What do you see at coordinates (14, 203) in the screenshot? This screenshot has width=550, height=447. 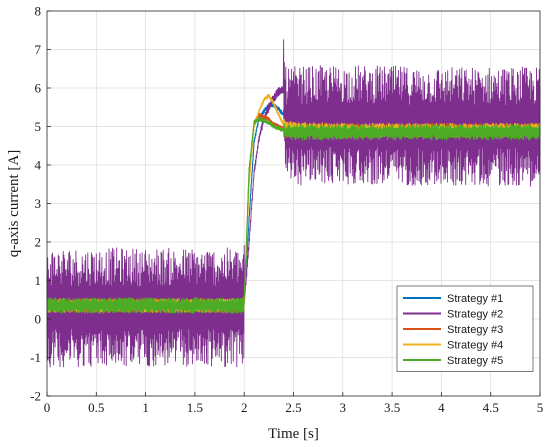 I see `y-axis-title: q-axis current [A]` at bounding box center [14, 203].